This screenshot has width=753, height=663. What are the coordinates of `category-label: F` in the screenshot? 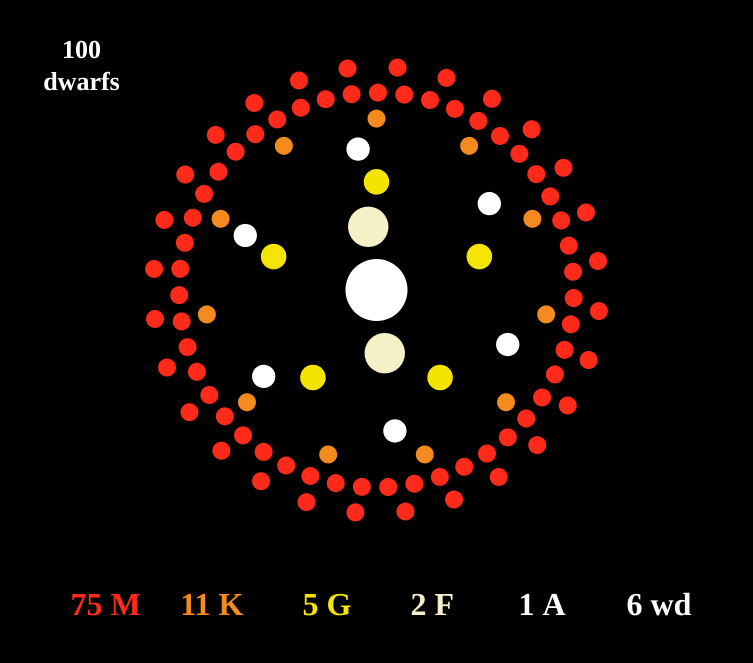 It's located at (444, 604).